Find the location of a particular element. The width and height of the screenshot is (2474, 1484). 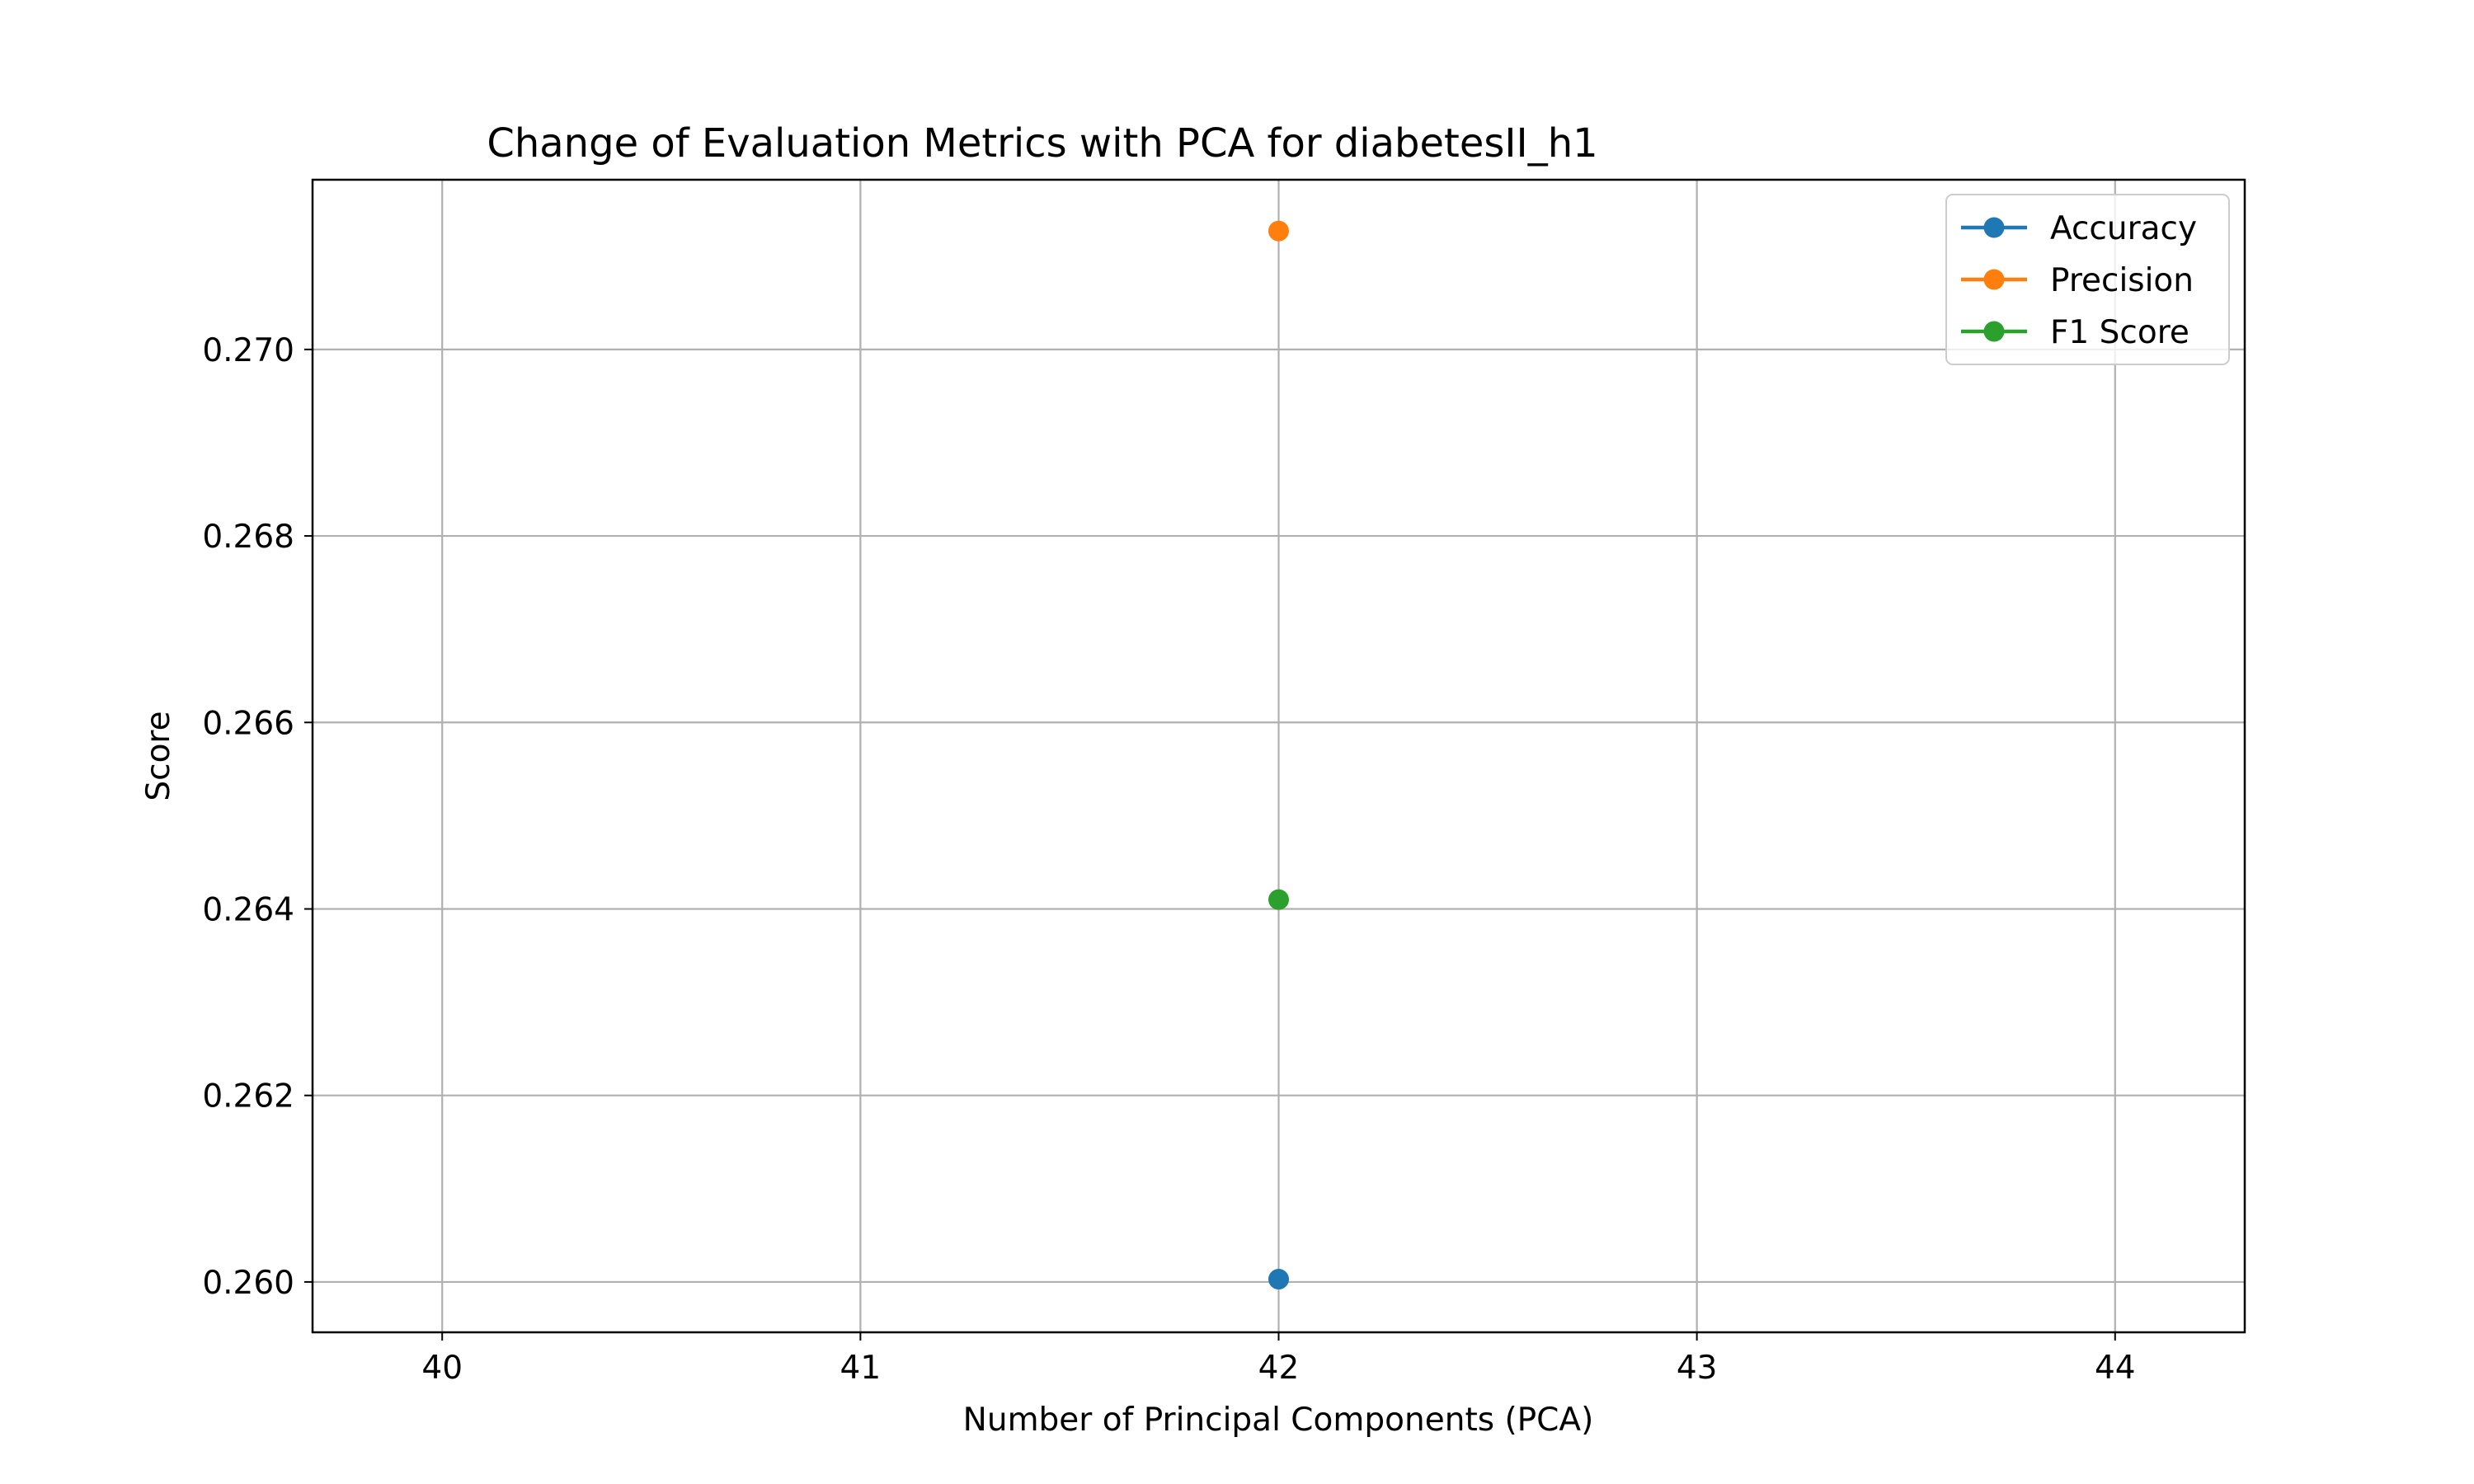

x-tick-label: 42 is located at coordinates (1279, 1368).